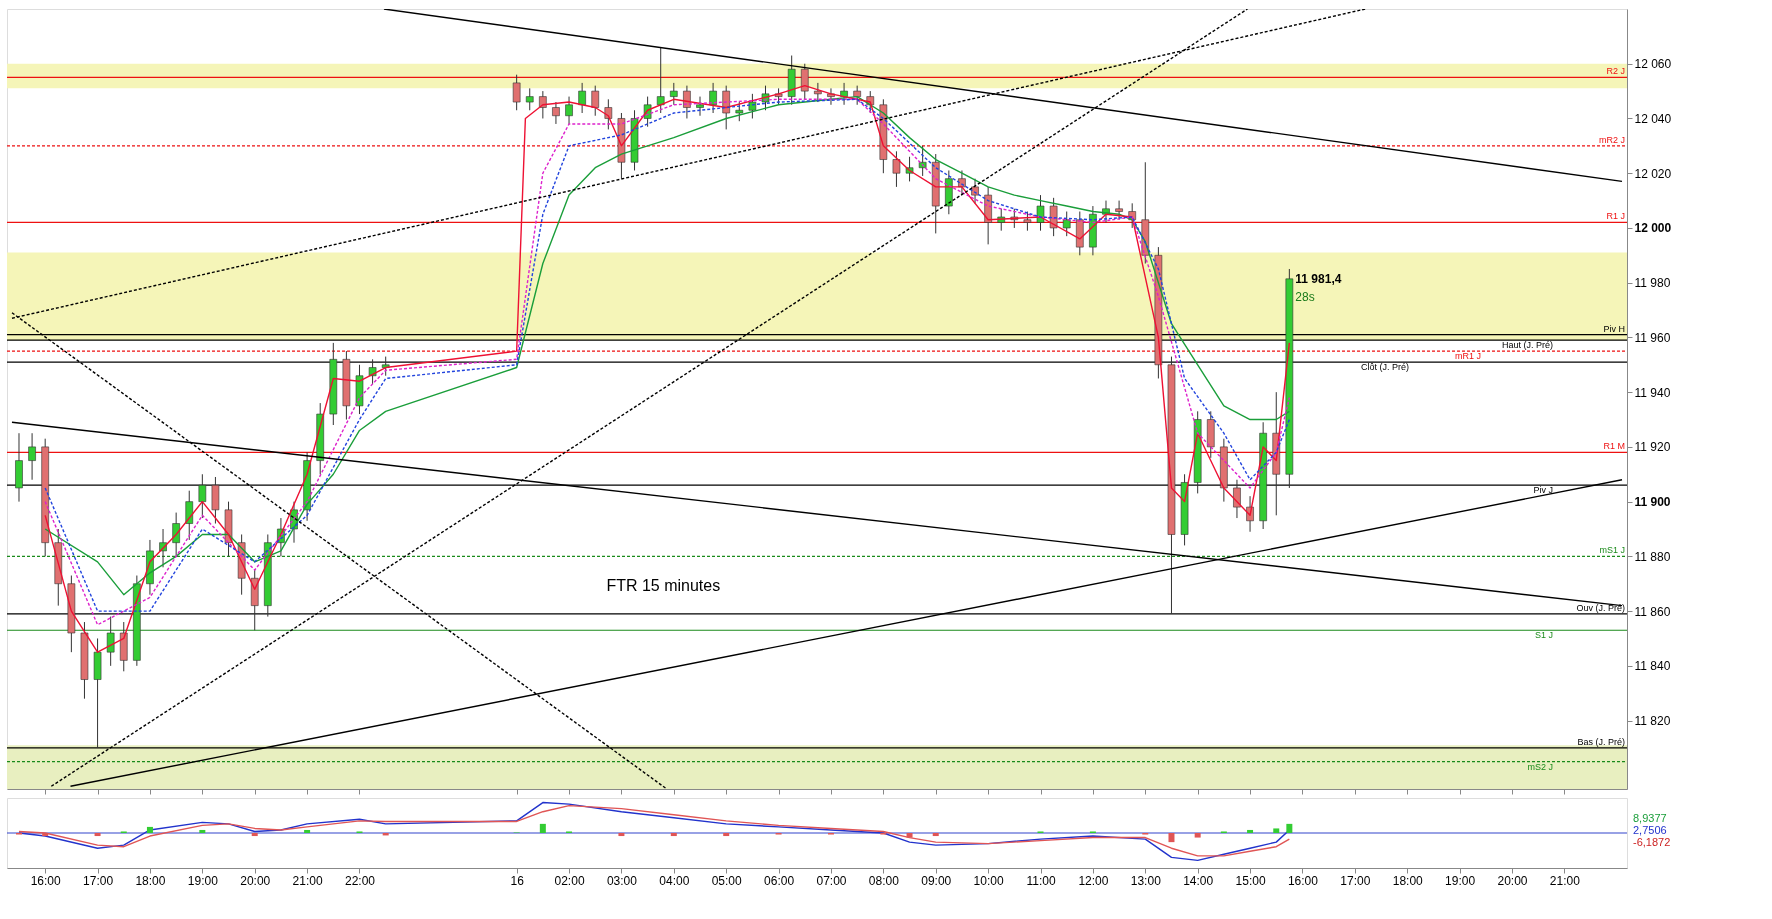 Image resolution: width=1772 pixels, height=919 pixels. Describe the element at coordinates (1611, 139) in the screenshot. I see `ref-line-label: mR2 J` at that location.